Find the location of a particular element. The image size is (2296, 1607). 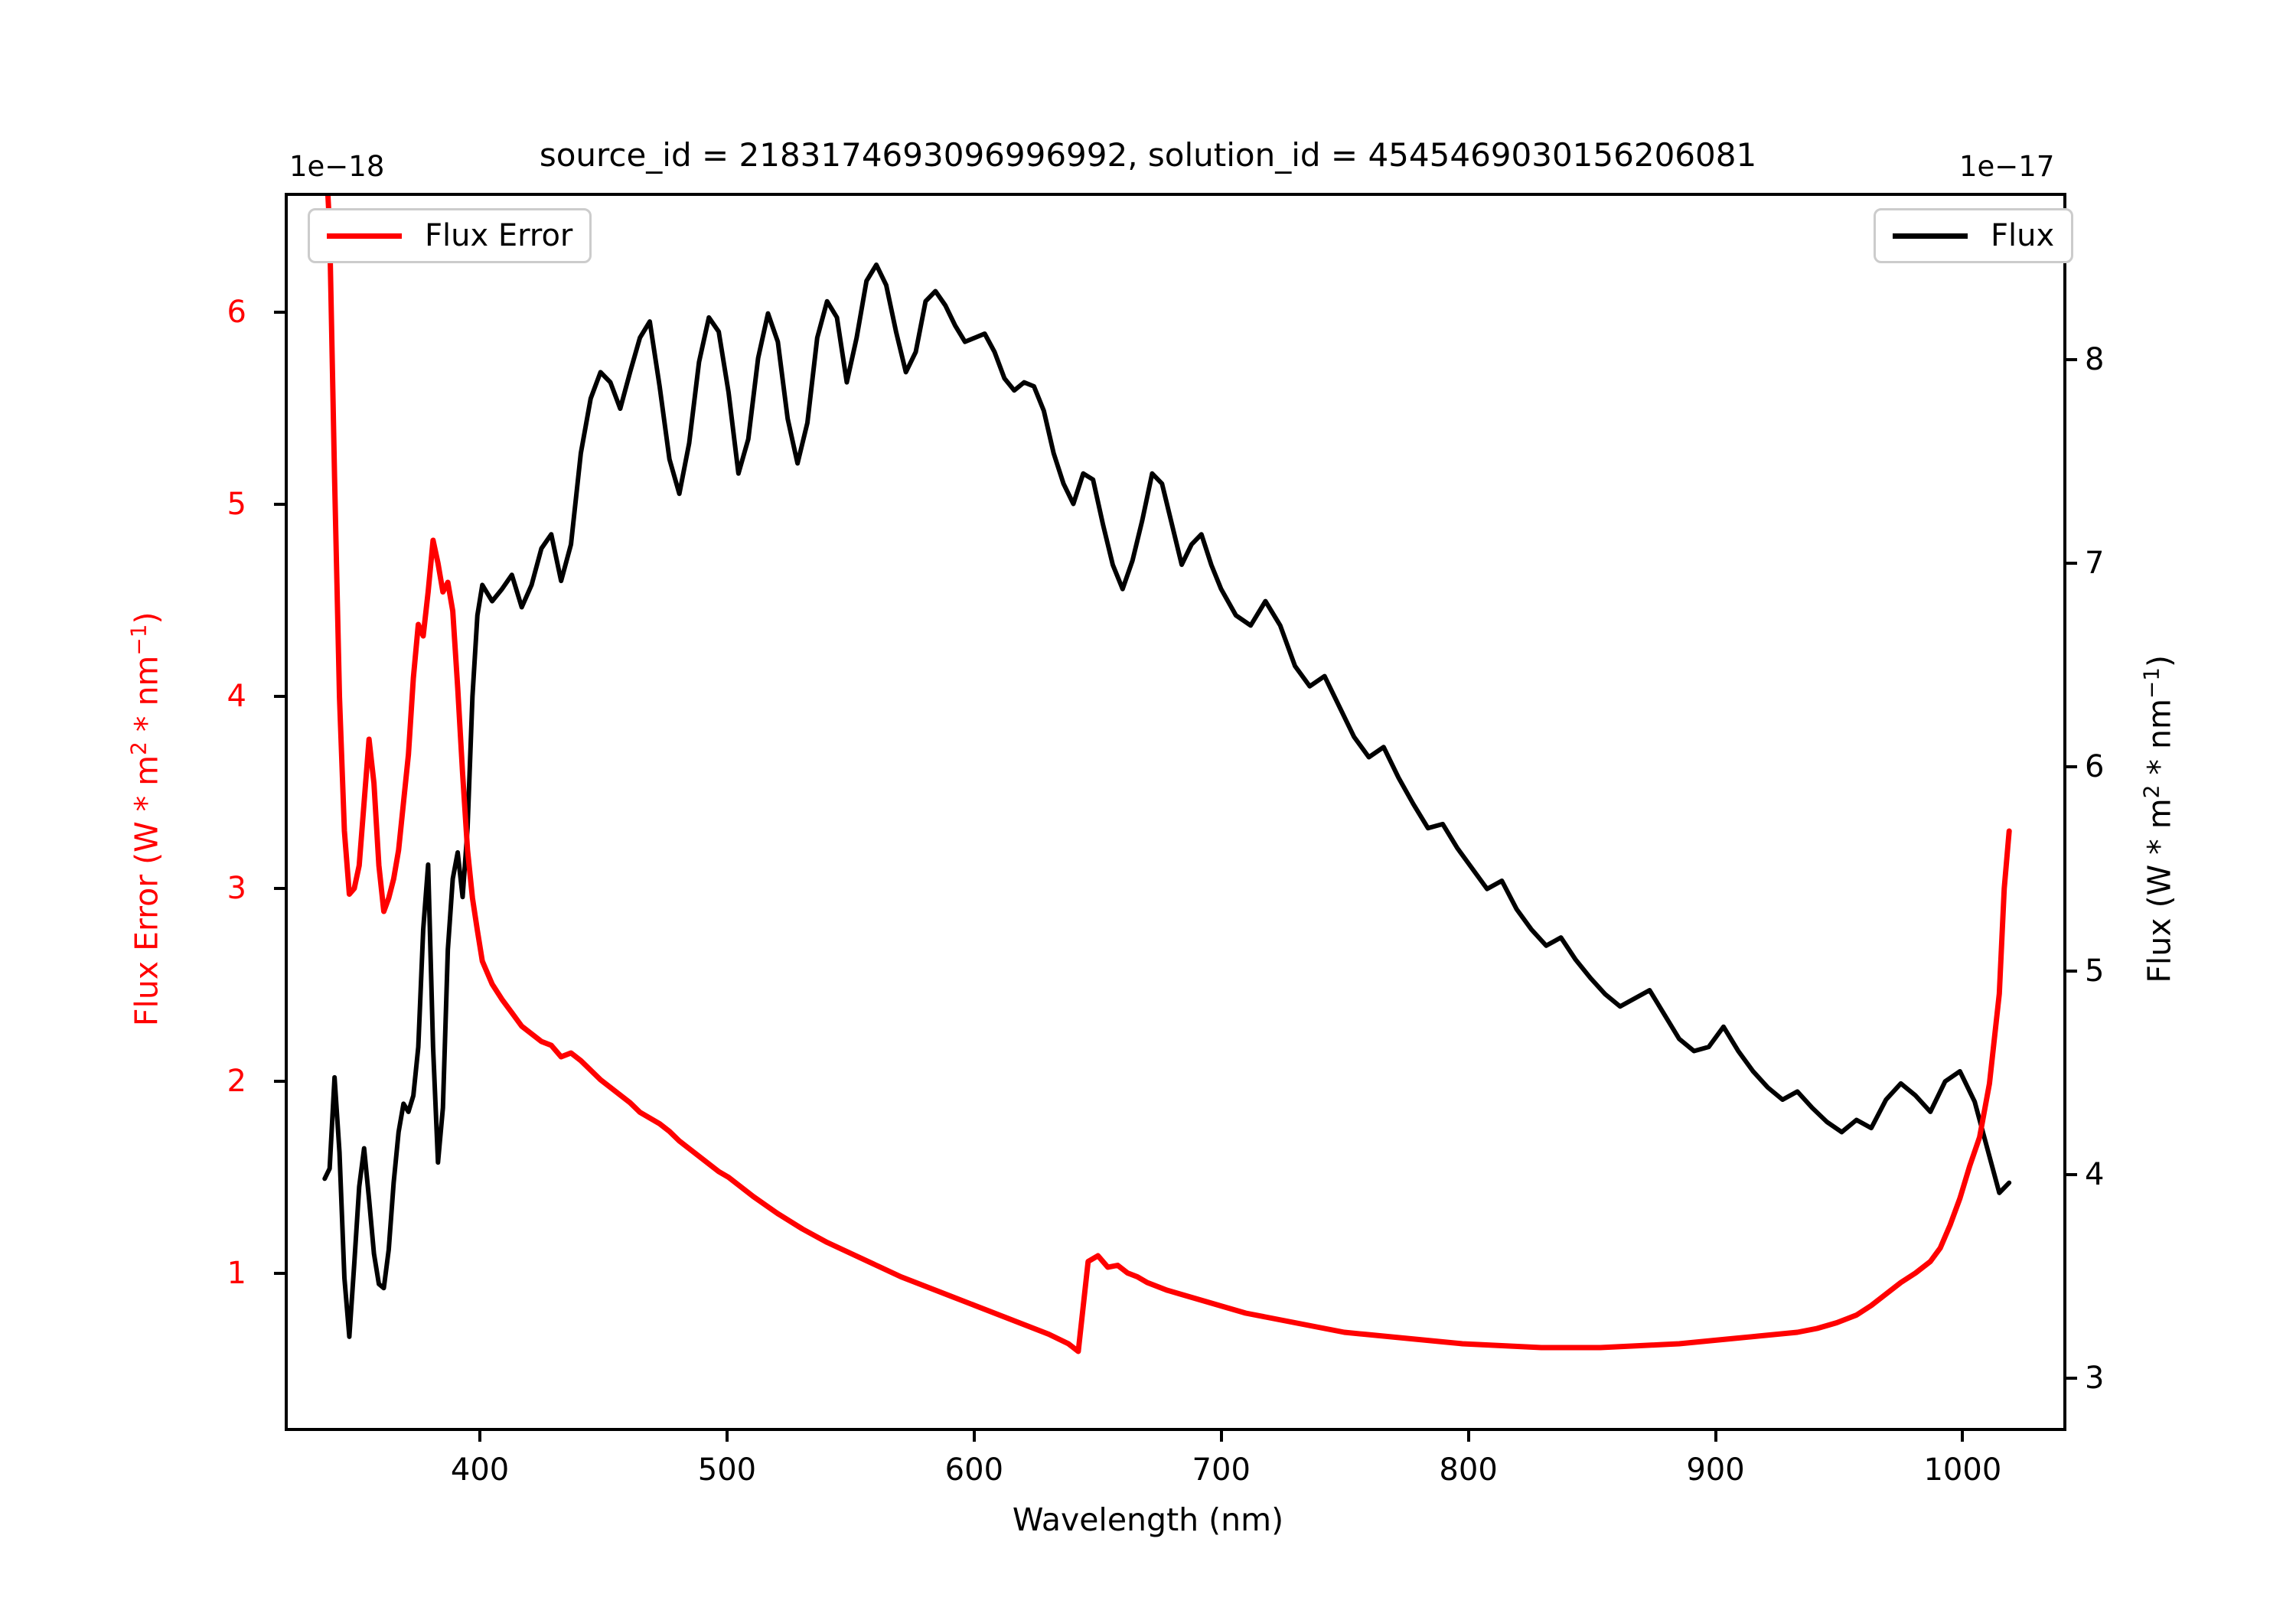

right-y-tick-label: 7 is located at coordinates (2095, 564).